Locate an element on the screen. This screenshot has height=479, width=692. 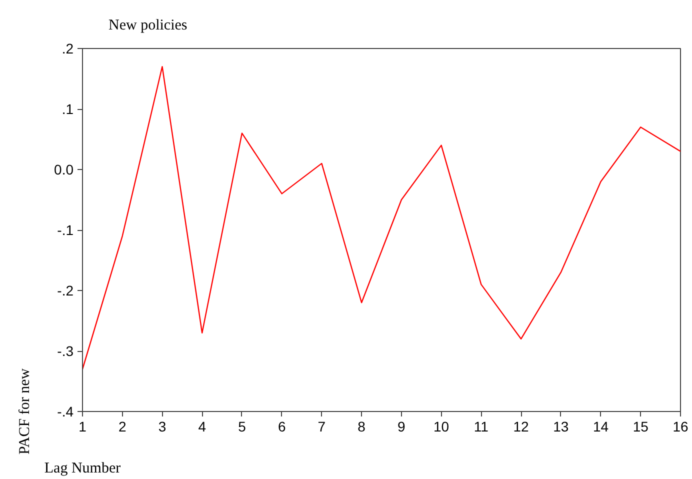
x-tick-label: 13 is located at coordinates (561, 426).